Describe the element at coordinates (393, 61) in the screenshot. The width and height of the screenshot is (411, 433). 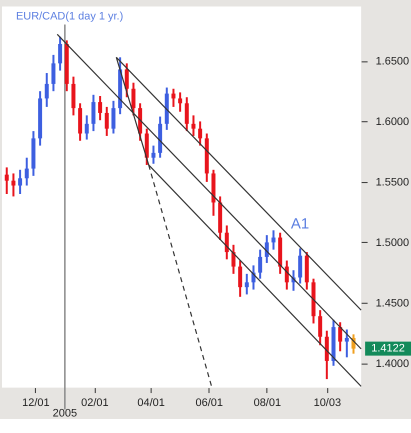
I see `y-tick-label: 1.6500` at that location.